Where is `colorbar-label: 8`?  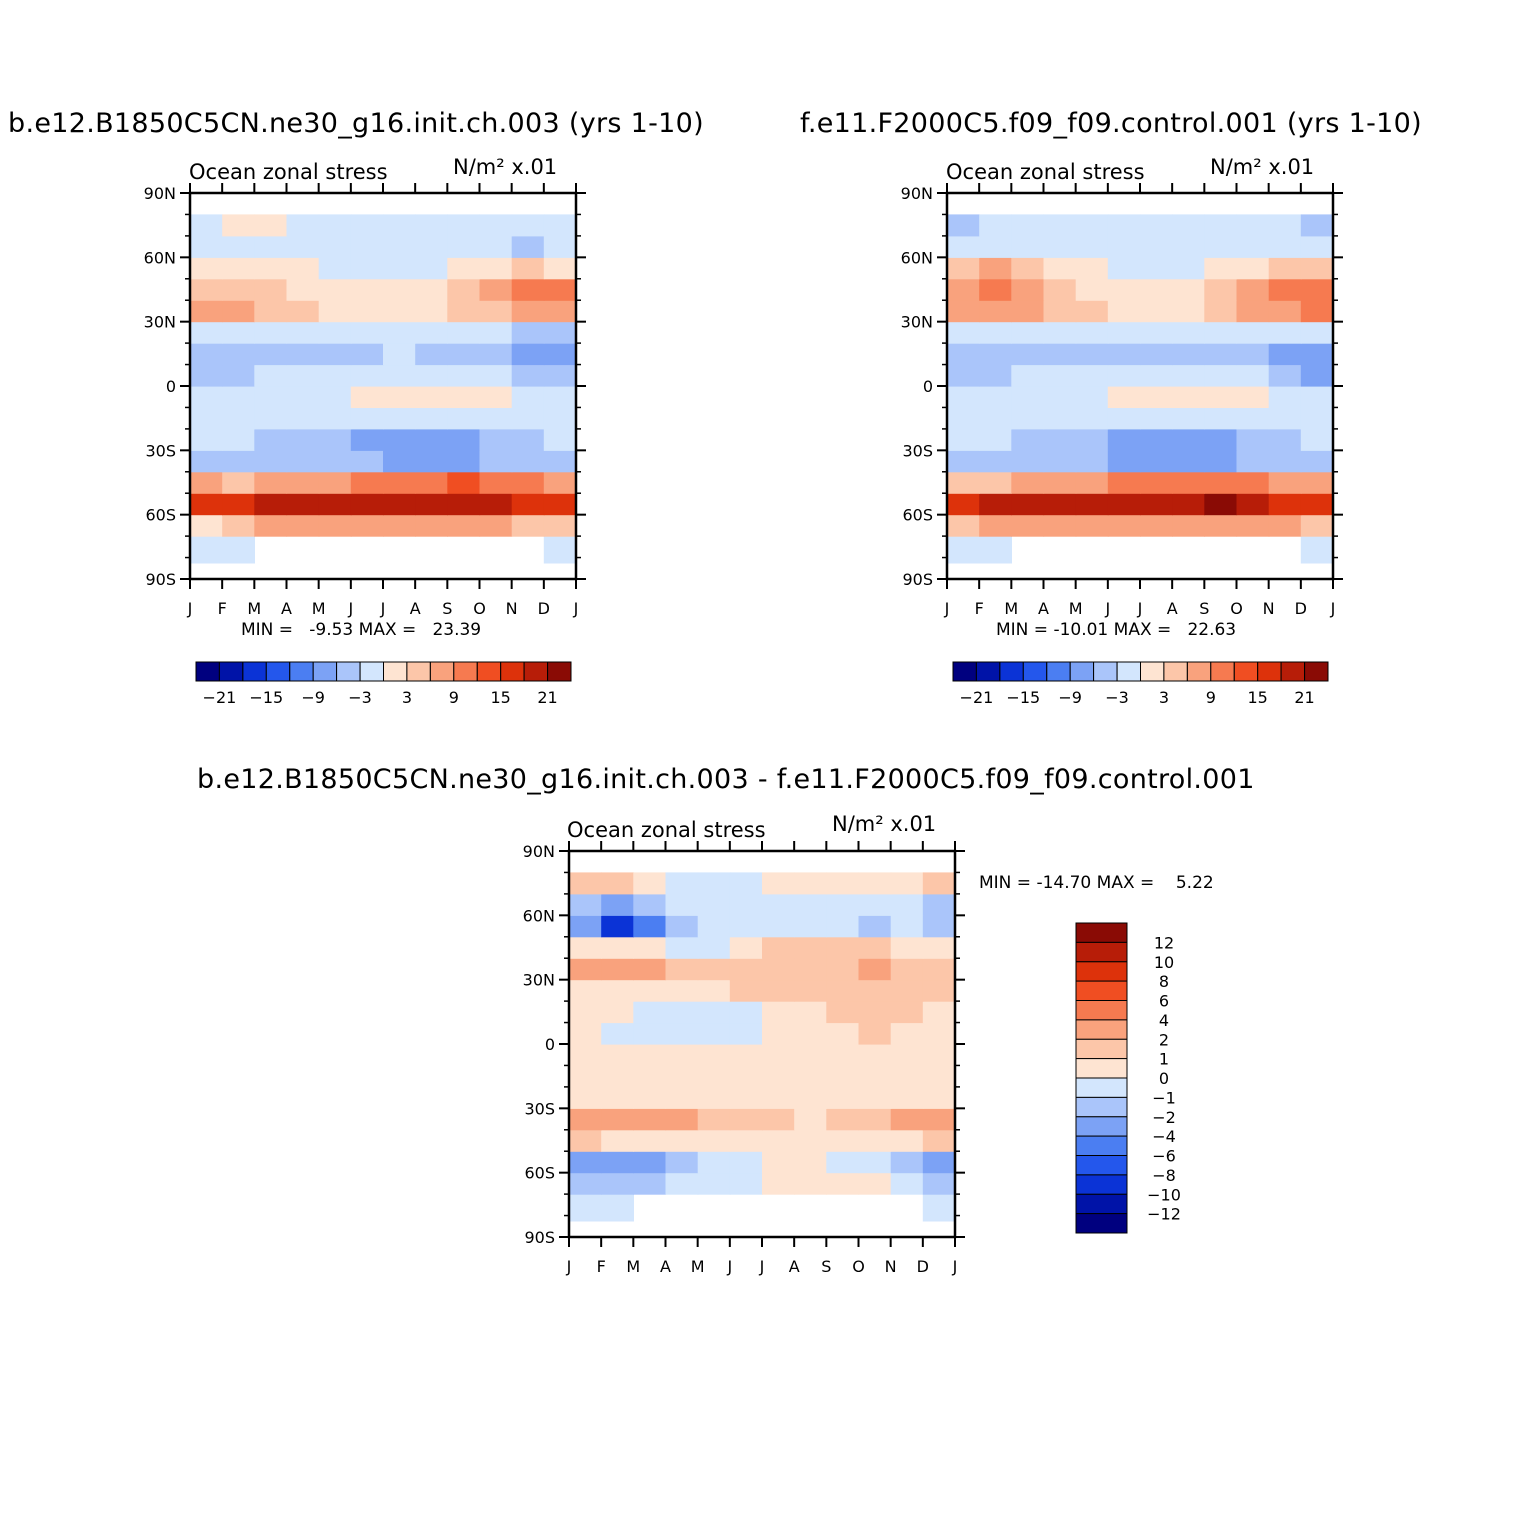
colorbar-label: 8 is located at coordinates (1164, 981).